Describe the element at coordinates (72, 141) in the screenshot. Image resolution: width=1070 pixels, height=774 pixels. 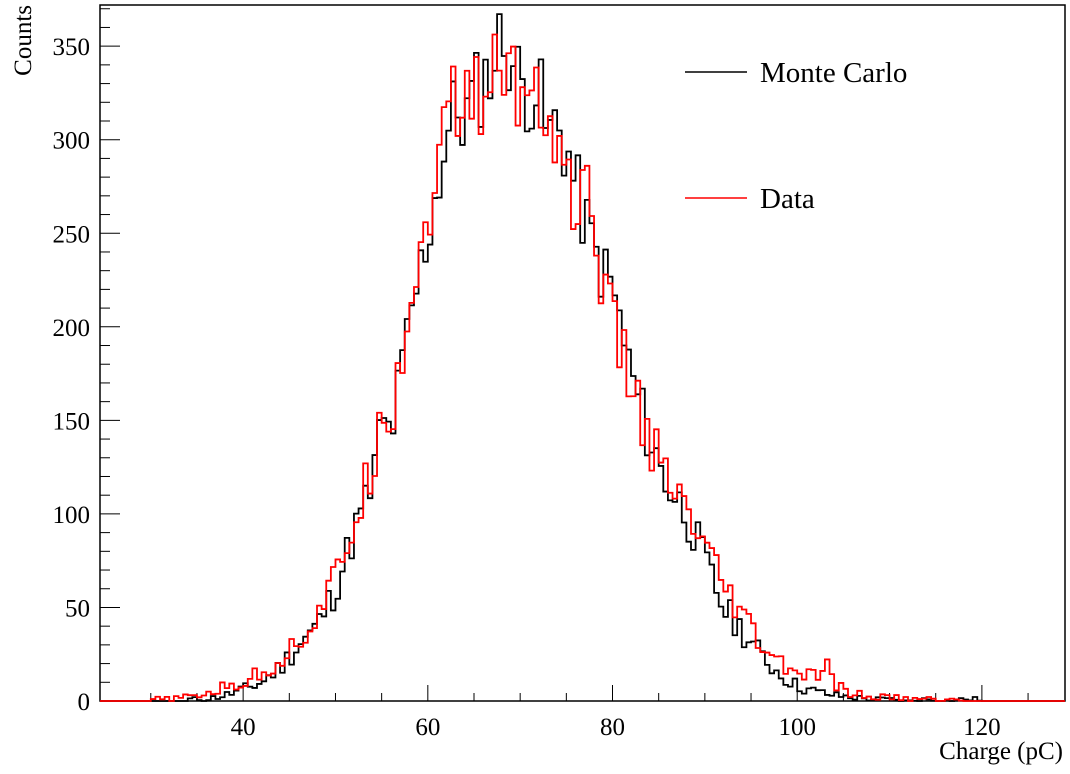
I see `y-tick-label: 300` at that location.